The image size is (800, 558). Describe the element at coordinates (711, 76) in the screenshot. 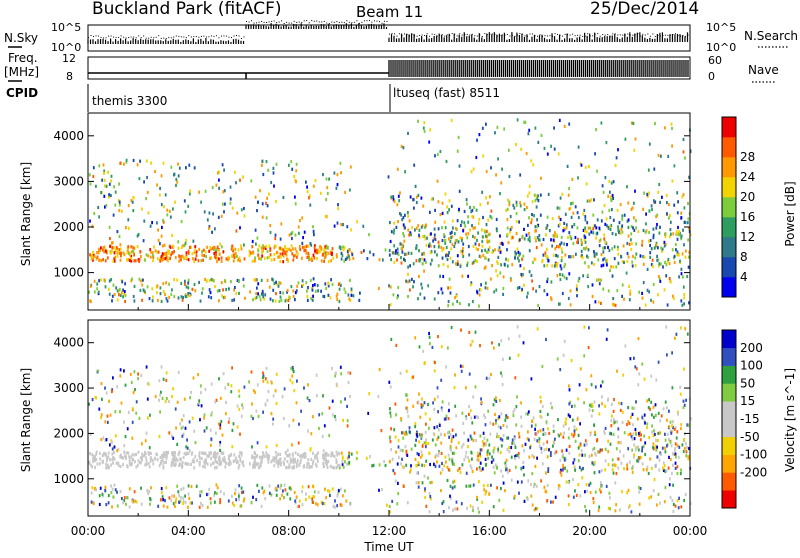

I see `nave-tick-low: 0` at that location.